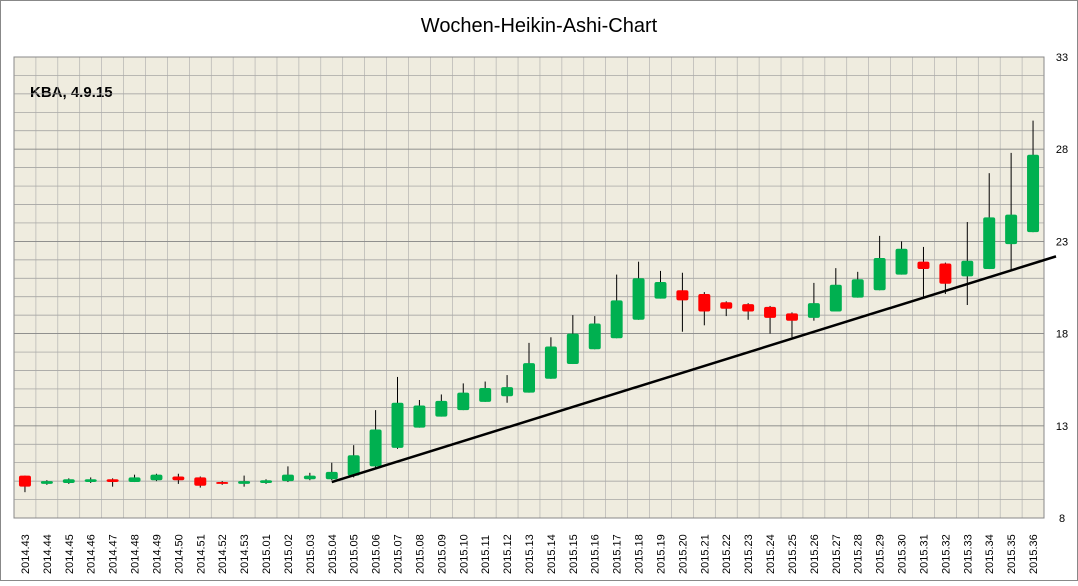  I want to click on x-tick-label: 2015.25, so click(793, 554).